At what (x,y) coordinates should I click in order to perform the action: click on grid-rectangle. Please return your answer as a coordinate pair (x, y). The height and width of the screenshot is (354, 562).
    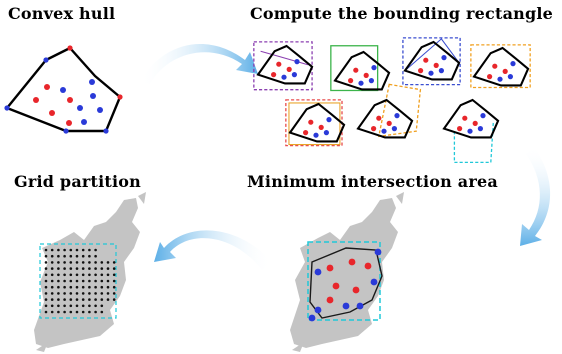
    Looking at the image, I should click on (78, 281).